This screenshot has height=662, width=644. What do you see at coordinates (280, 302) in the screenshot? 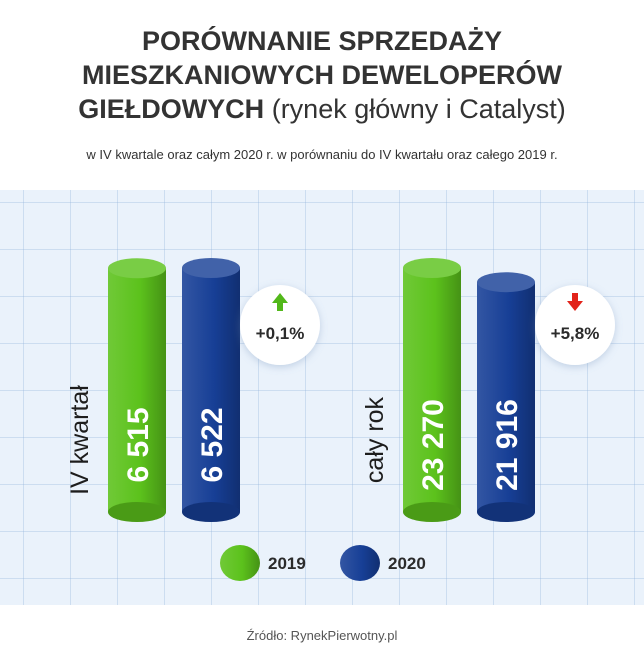
I see `arrow-up-icon` at bounding box center [280, 302].